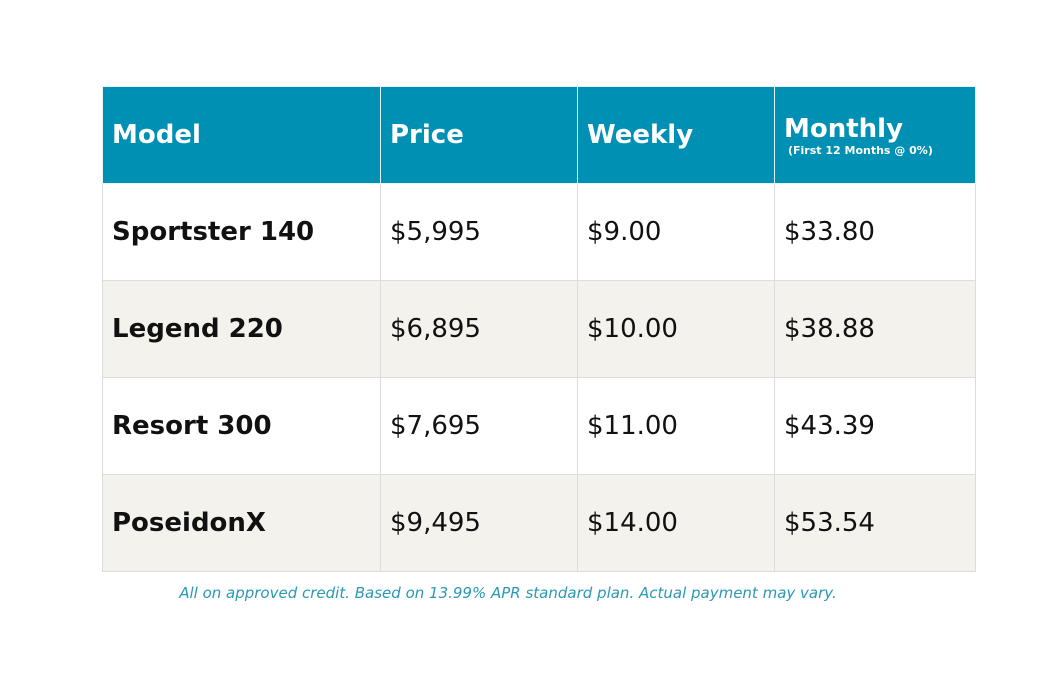 The width and height of the screenshot is (1055, 691). I want to click on model-cell: Legend 220, so click(241, 329).